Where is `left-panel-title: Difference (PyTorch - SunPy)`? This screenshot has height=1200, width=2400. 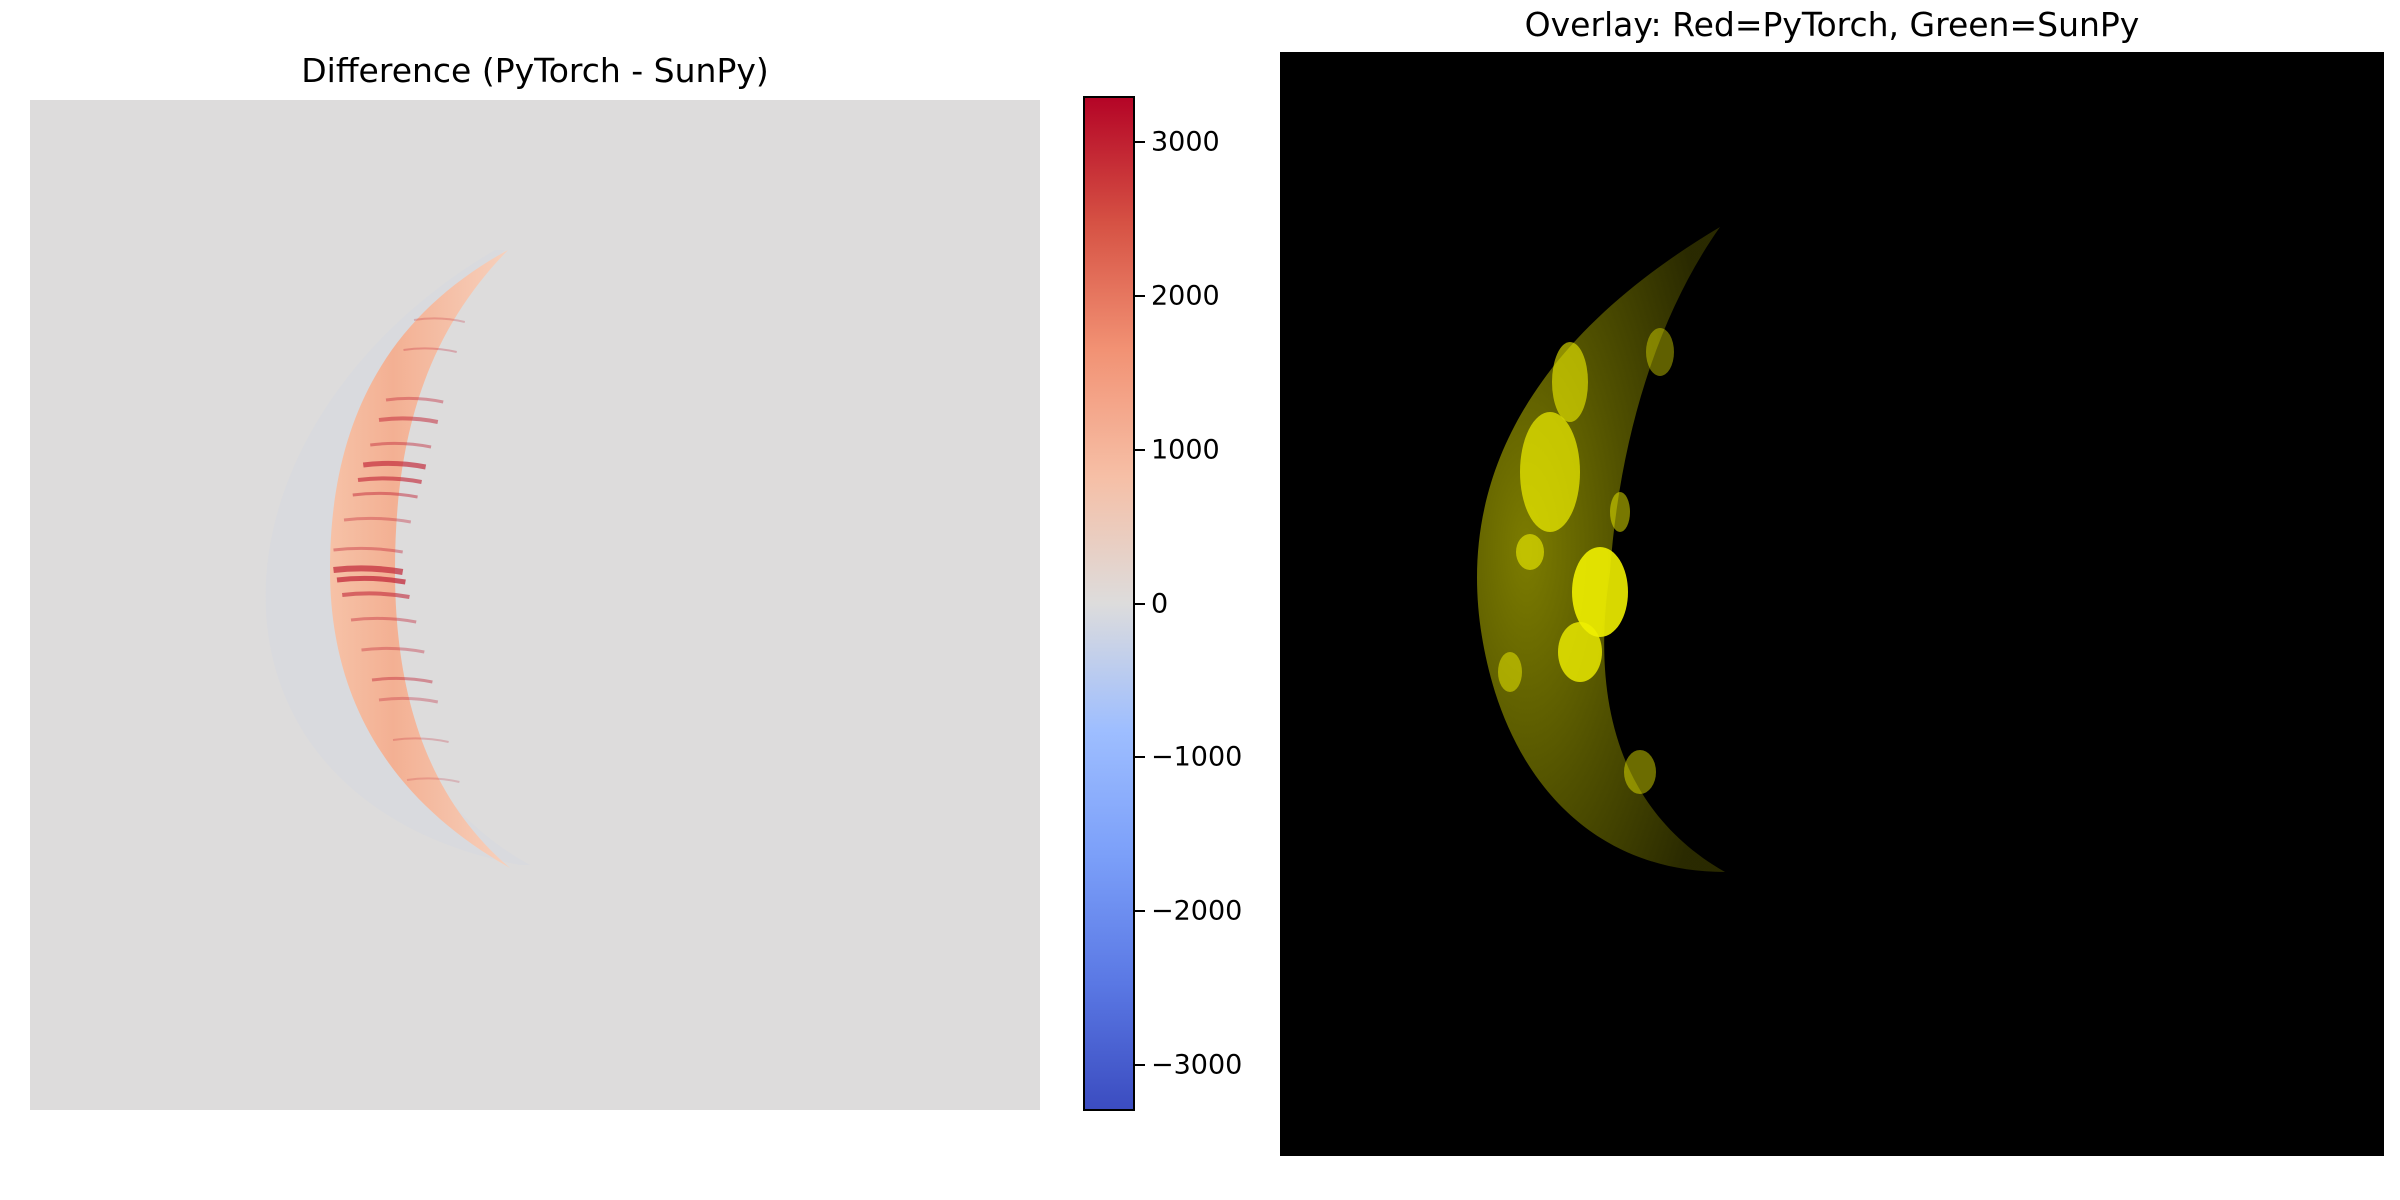
left-panel-title: Difference (PyTorch - SunPy) is located at coordinates (535, 70).